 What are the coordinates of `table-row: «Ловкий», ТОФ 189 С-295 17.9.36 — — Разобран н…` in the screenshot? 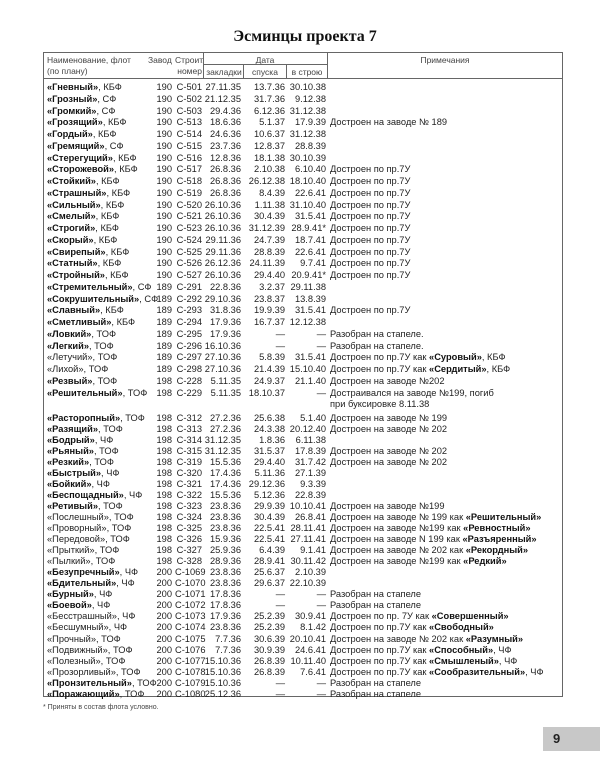 It's located at (303, 334).